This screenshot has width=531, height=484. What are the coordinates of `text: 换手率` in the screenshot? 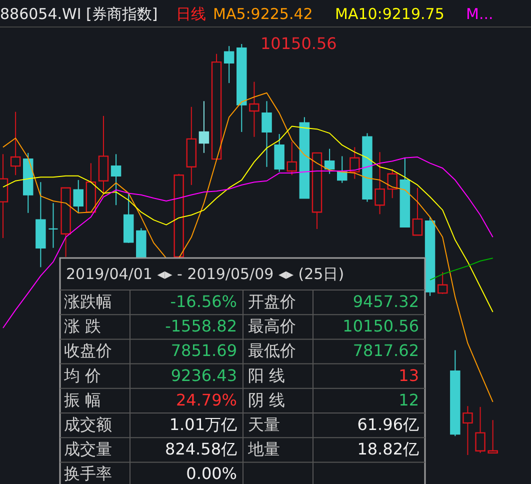 It's located at (88, 474).